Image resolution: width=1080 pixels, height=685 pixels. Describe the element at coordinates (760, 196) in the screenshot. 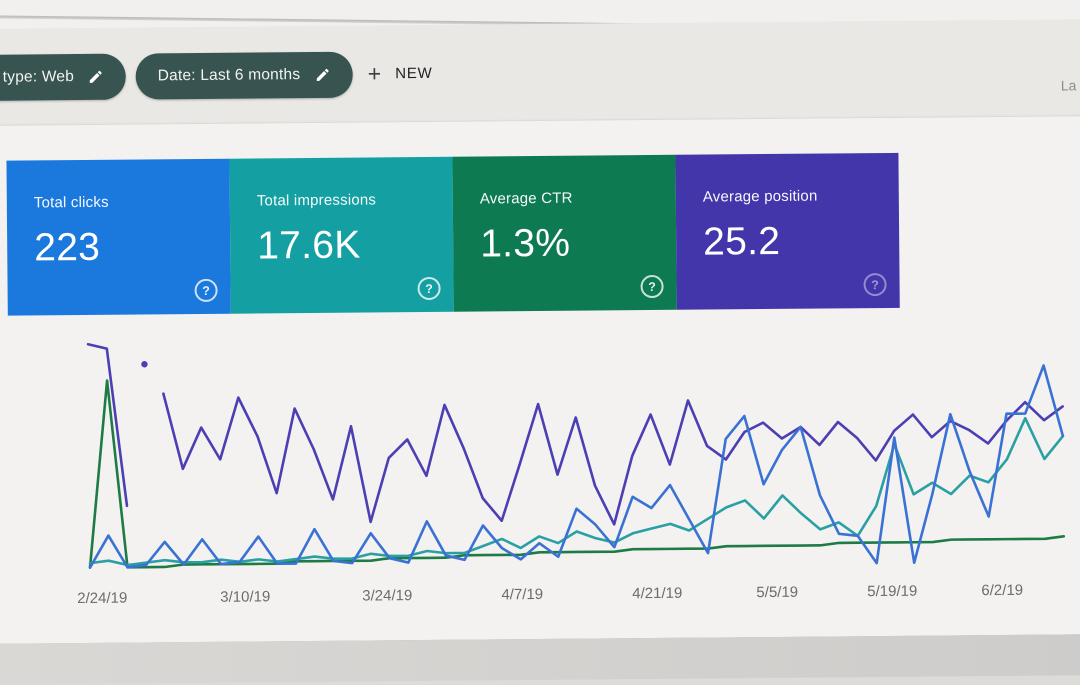

I see `metric-label: Average position` at that location.